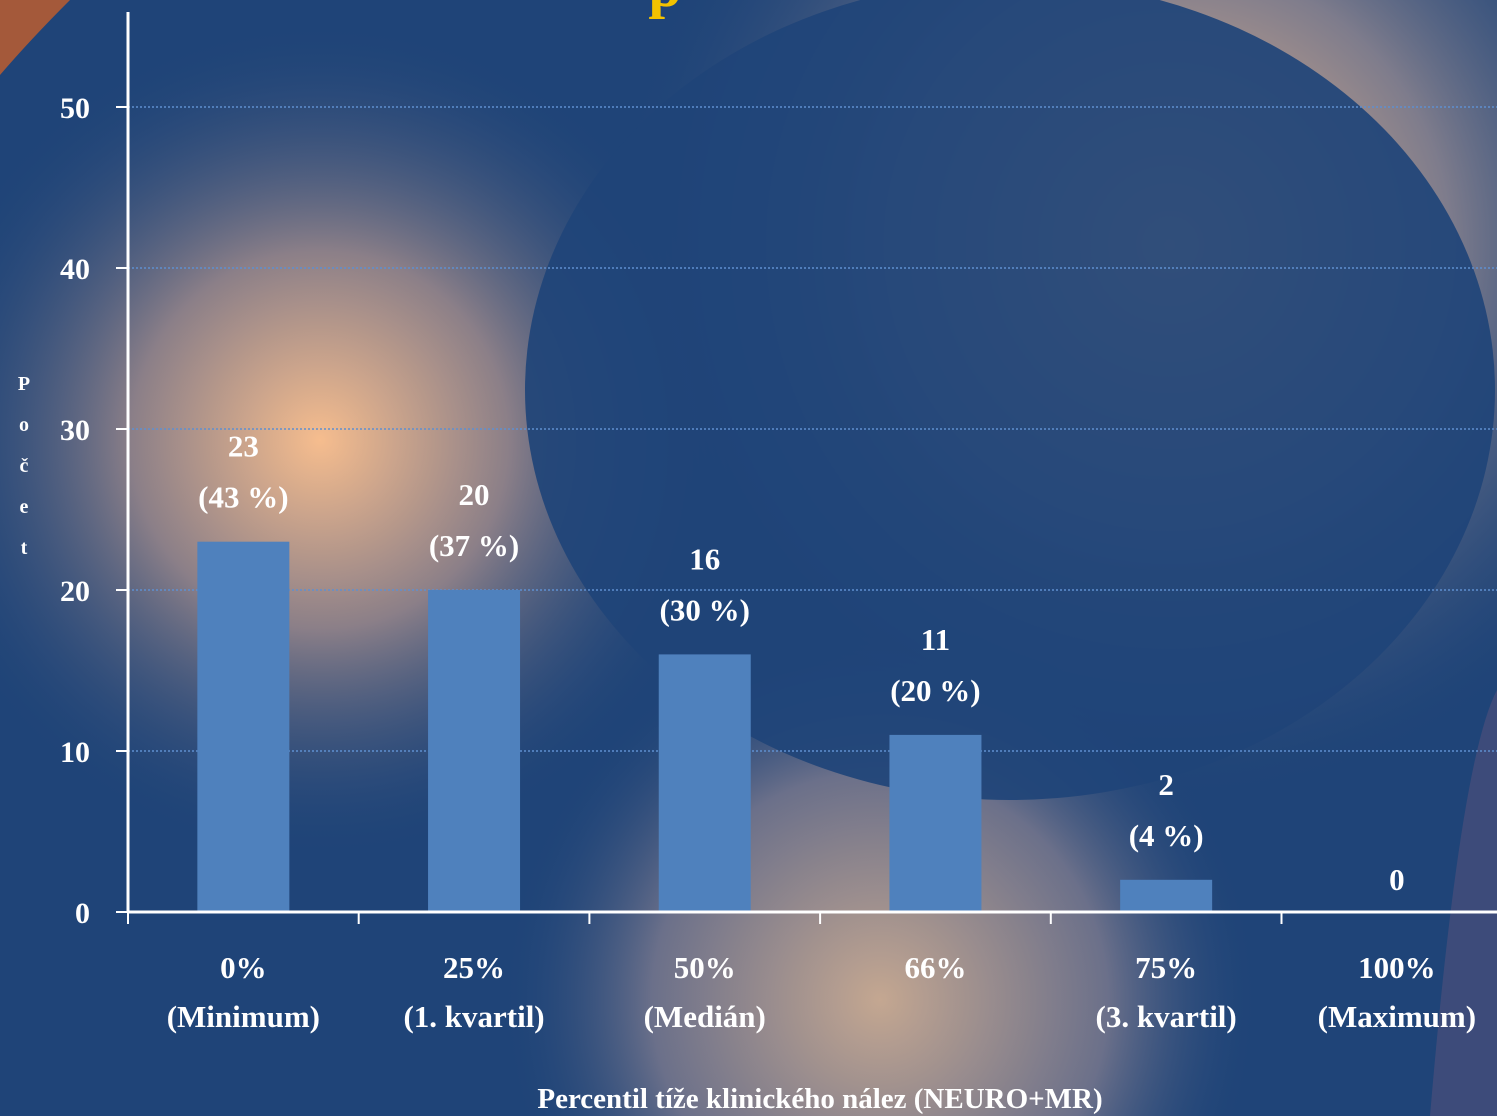  What do you see at coordinates (1166, 784) in the screenshot?
I see `data-label-4-0: 2` at bounding box center [1166, 784].